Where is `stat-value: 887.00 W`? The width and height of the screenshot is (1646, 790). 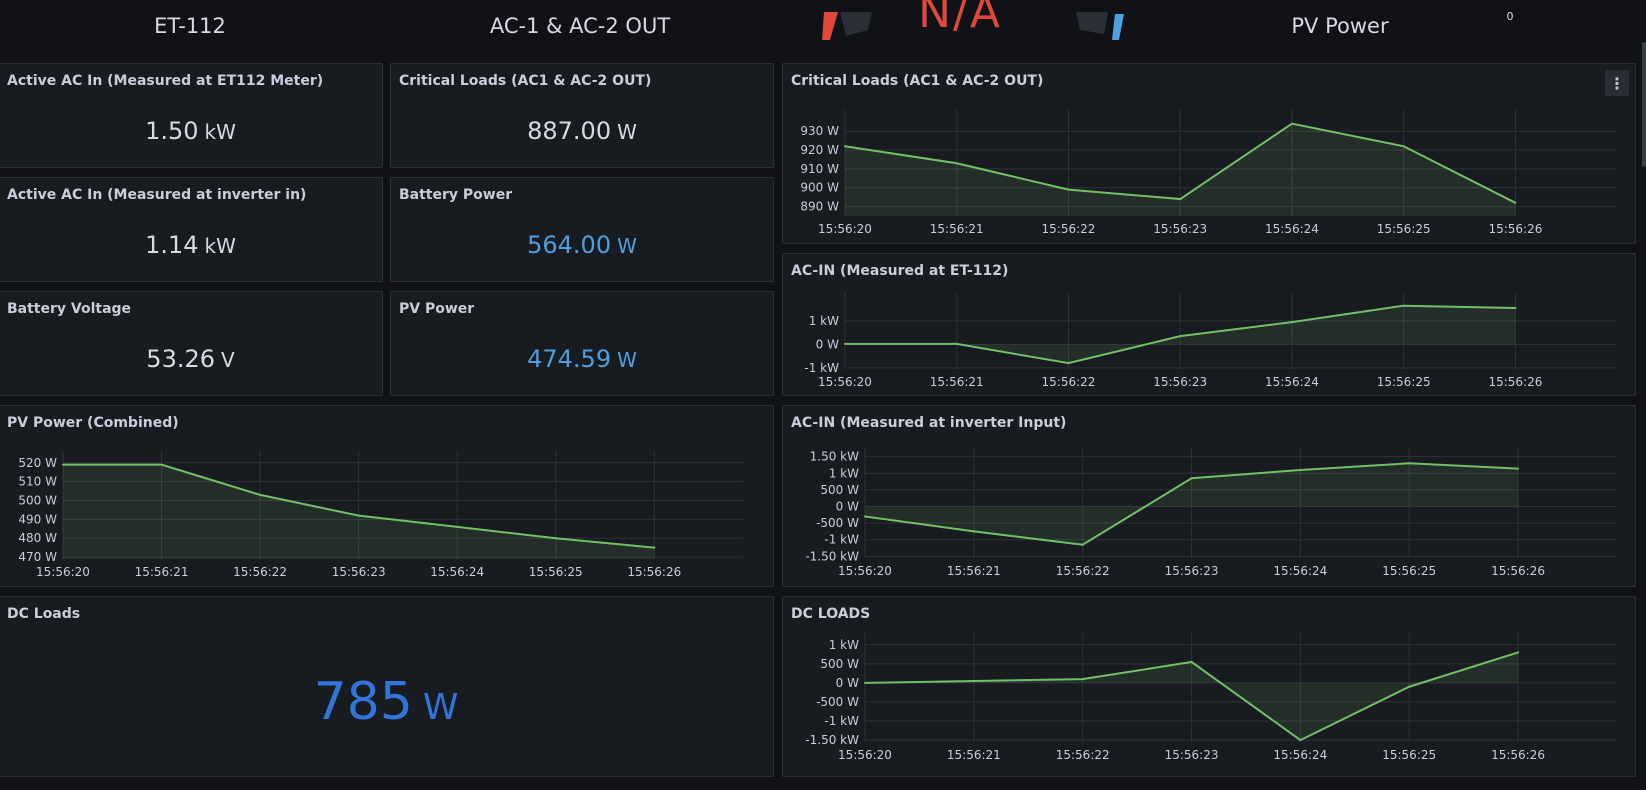
stat-value: 887.00 W is located at coordinates (582, 131).